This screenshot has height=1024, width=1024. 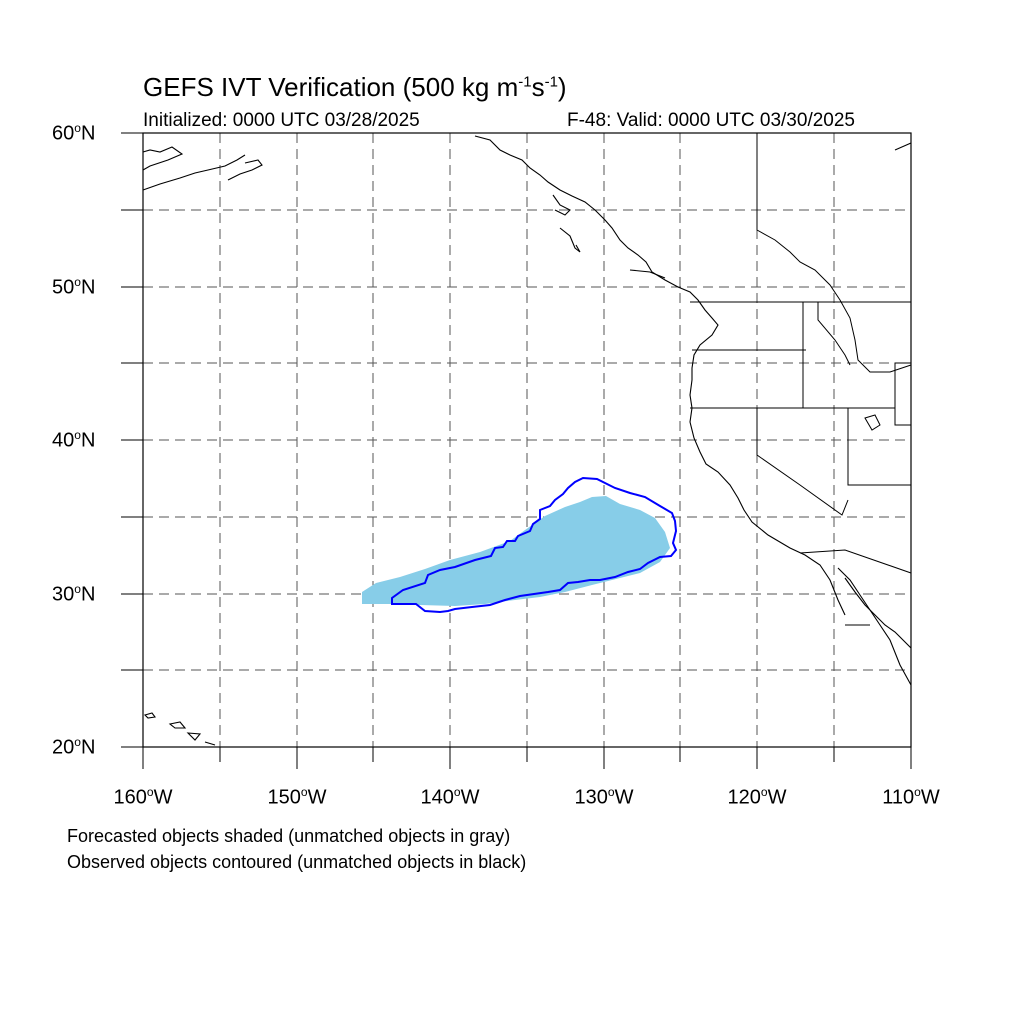 What do you see at coordinates (281, 120) in the screenshot?
I see `initialized-time: Initialized: 0000 UTC 03/28/2025` at bounding box center [281, 120].